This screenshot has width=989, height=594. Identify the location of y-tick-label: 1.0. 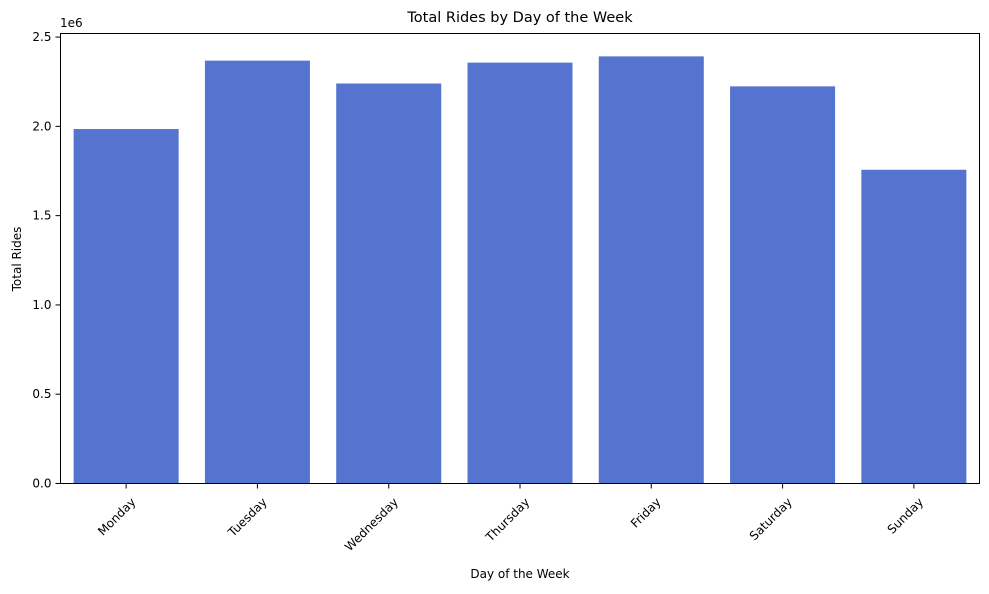
(41, 305).